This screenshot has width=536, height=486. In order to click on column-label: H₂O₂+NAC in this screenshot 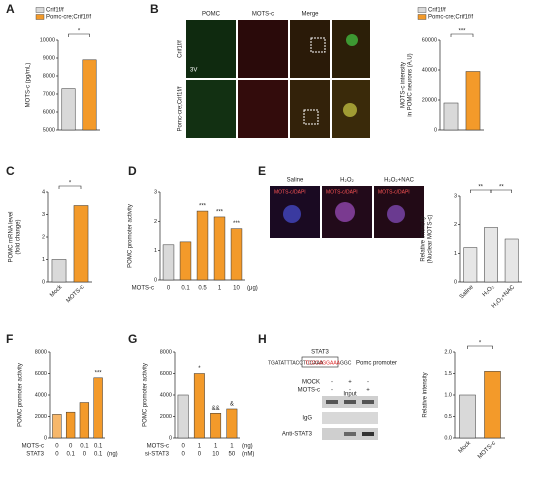, I will do `click(399, 181)`.